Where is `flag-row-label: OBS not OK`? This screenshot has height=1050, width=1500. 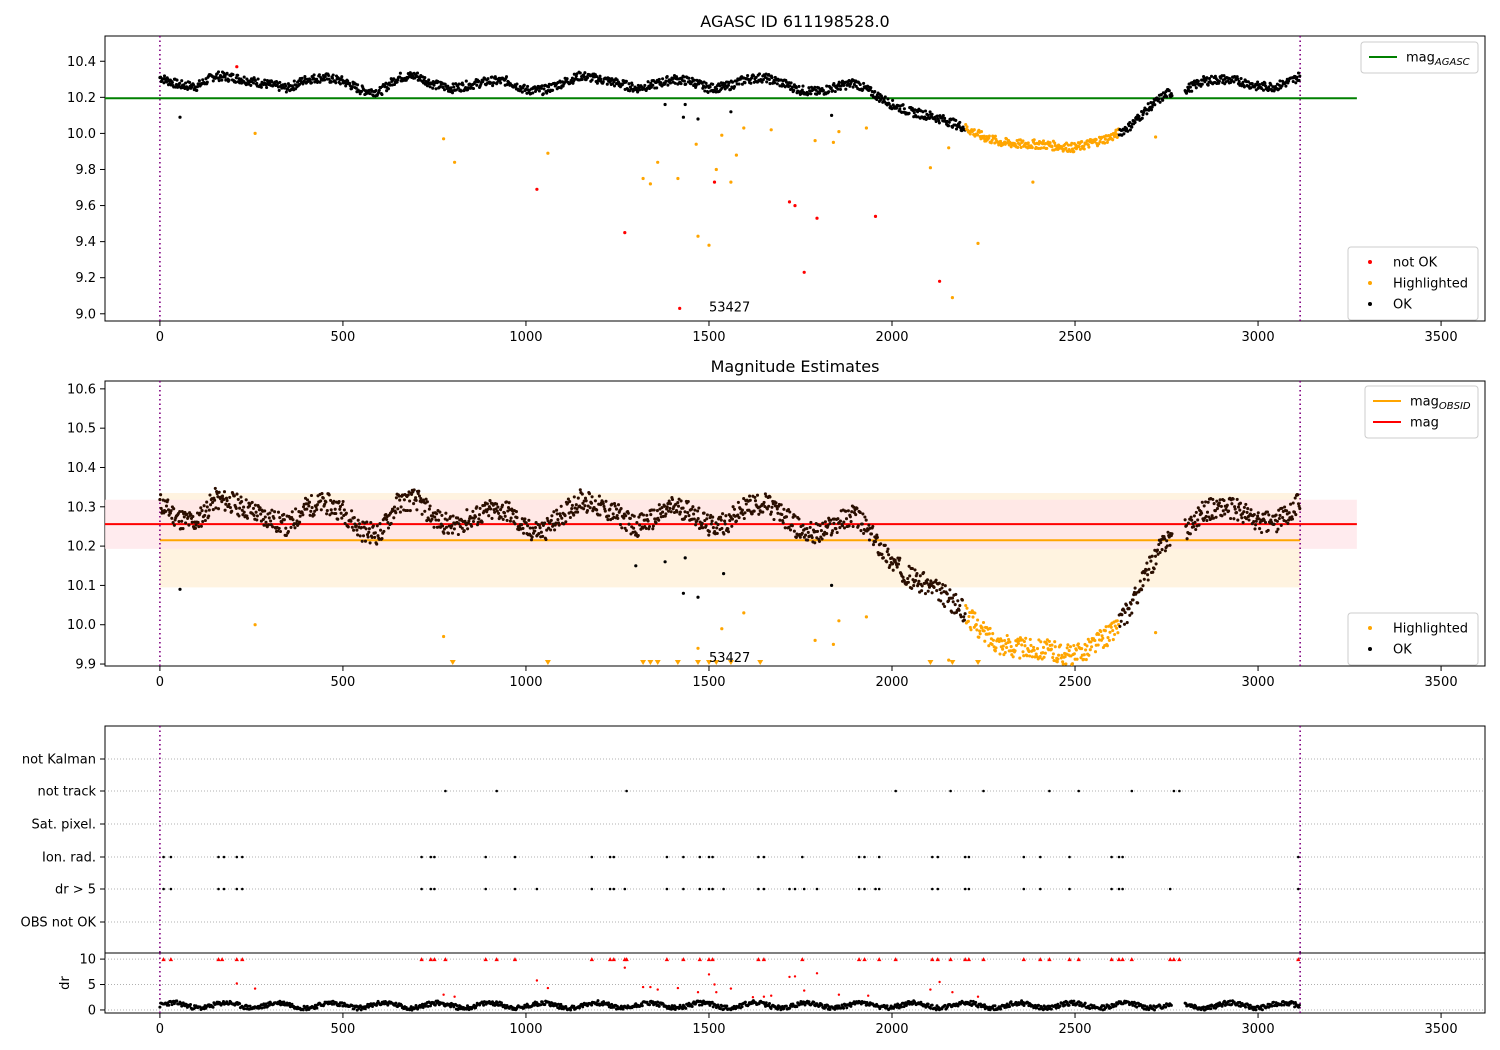
flag-row-label: OBS not OK is located at coordinates (59, 923).